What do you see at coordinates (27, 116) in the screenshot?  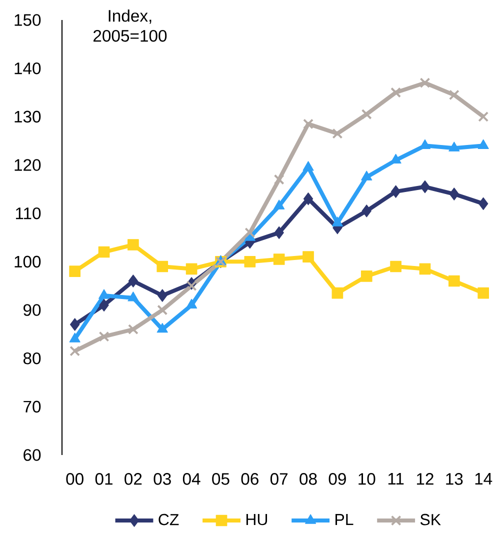 I see `y-tick-label: 130` at bounding box center [27, 116].